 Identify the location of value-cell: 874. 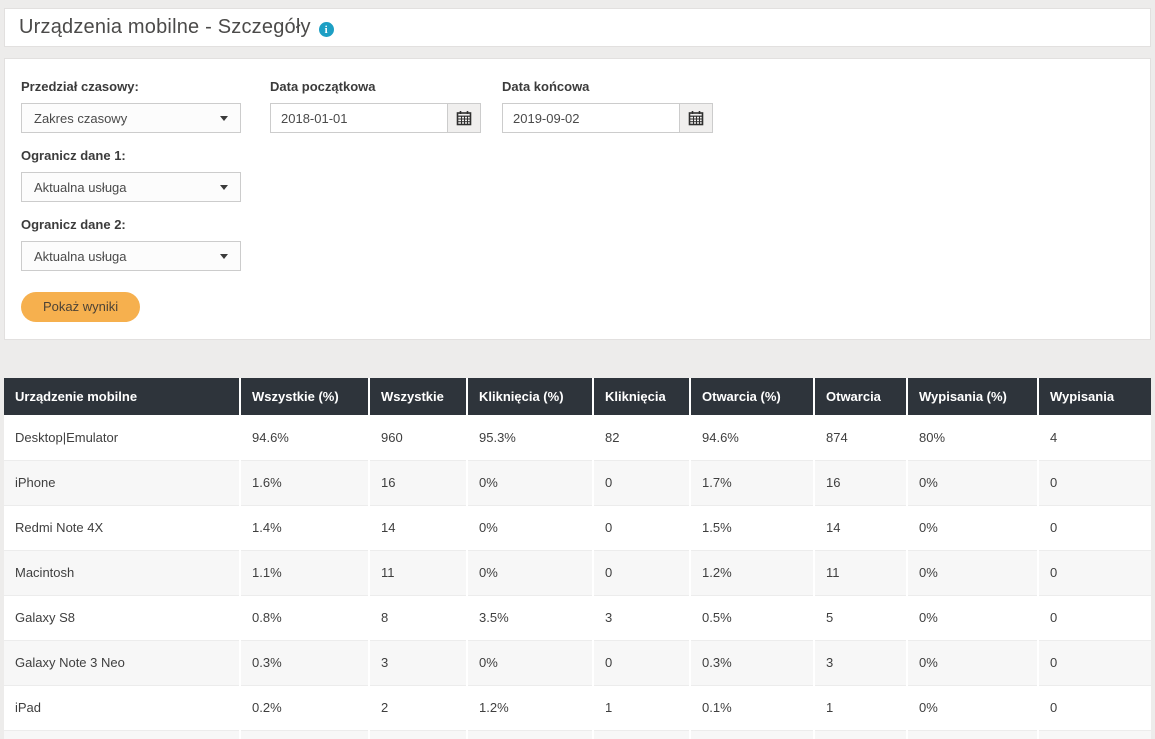
(860, 438).